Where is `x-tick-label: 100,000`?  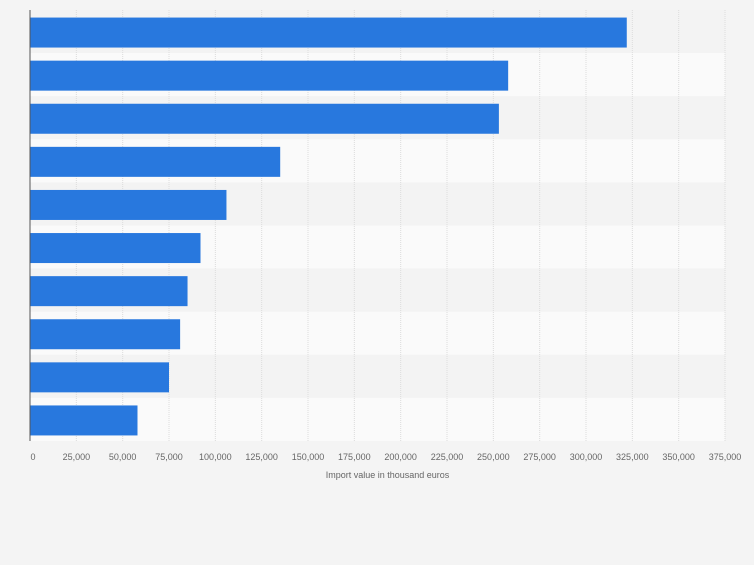 x-tick-label: 100,000 is located at coordinates (215, 457).